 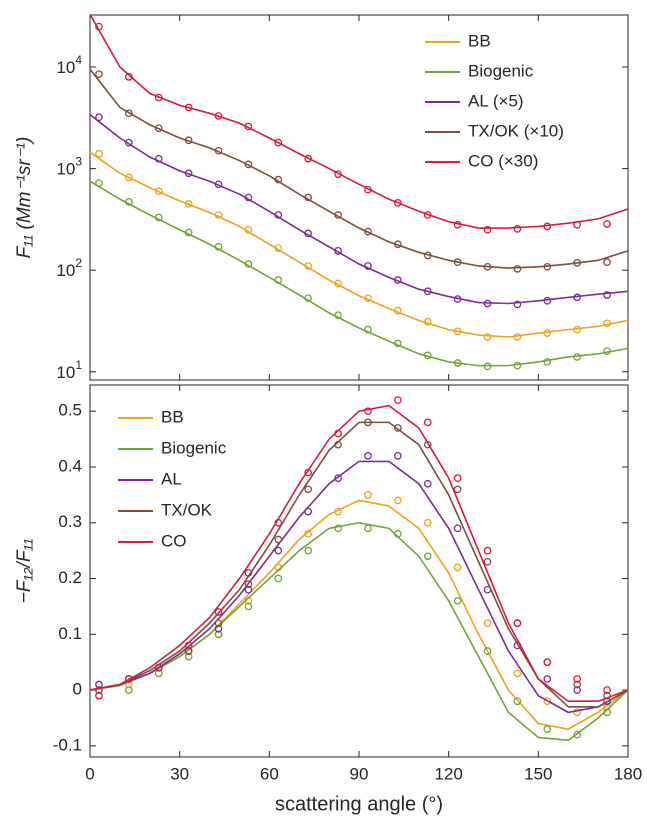 I want to click on x-tick-label: 0, so click(x=89, y=773).